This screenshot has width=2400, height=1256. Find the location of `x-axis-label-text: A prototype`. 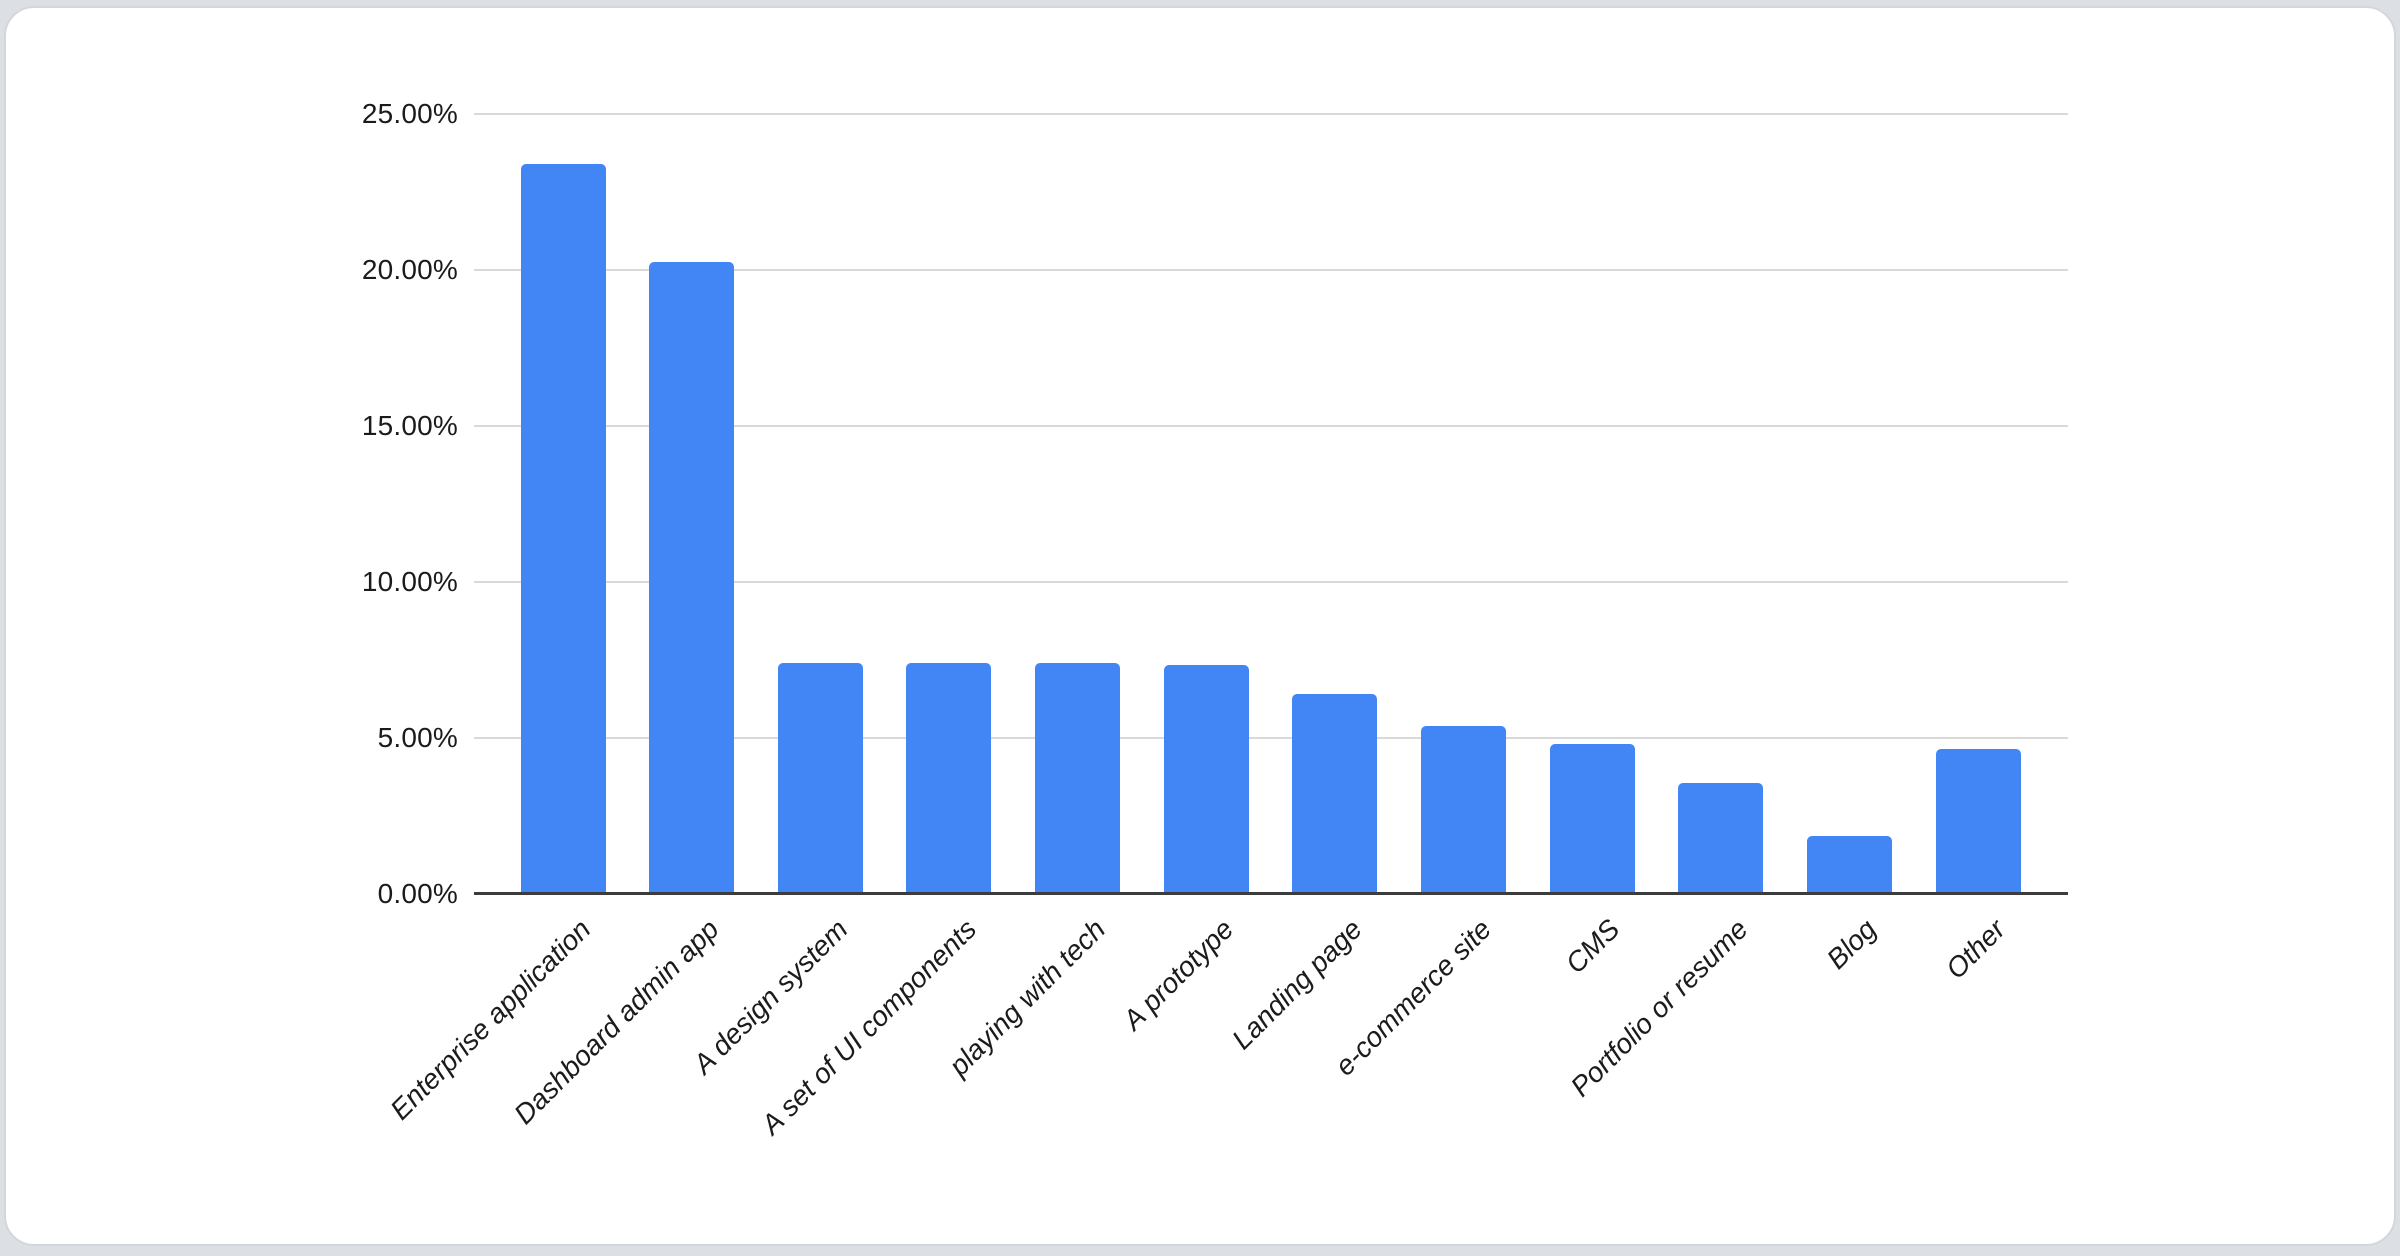

x-axis-label-text: A prototype is located at coordinates (1178, 974).